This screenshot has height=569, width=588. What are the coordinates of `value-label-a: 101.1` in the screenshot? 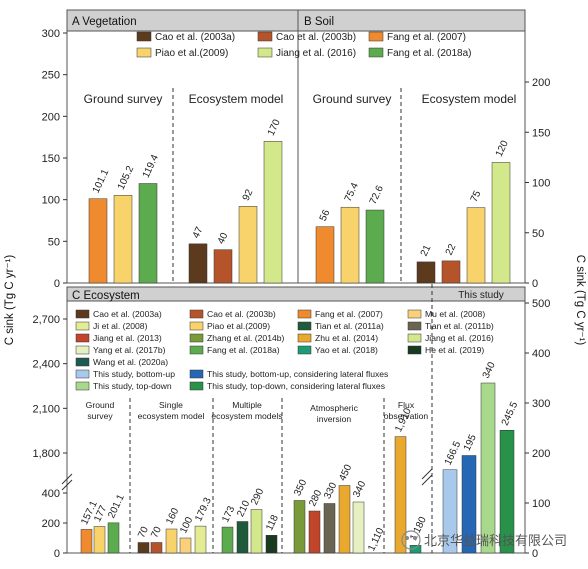 It's located at (101, 181).